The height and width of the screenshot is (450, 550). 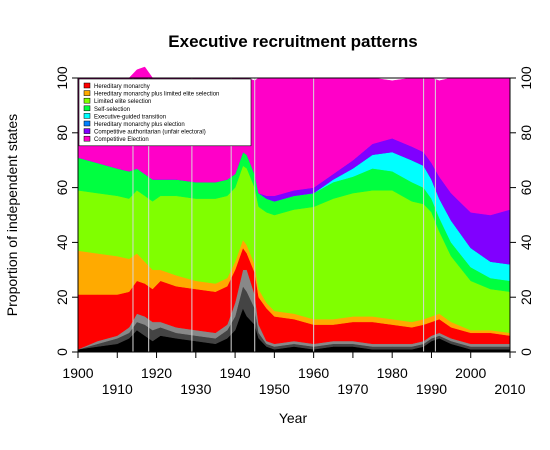 I want to click on y-tick-label-right: 100, so click(x=526, y=78).